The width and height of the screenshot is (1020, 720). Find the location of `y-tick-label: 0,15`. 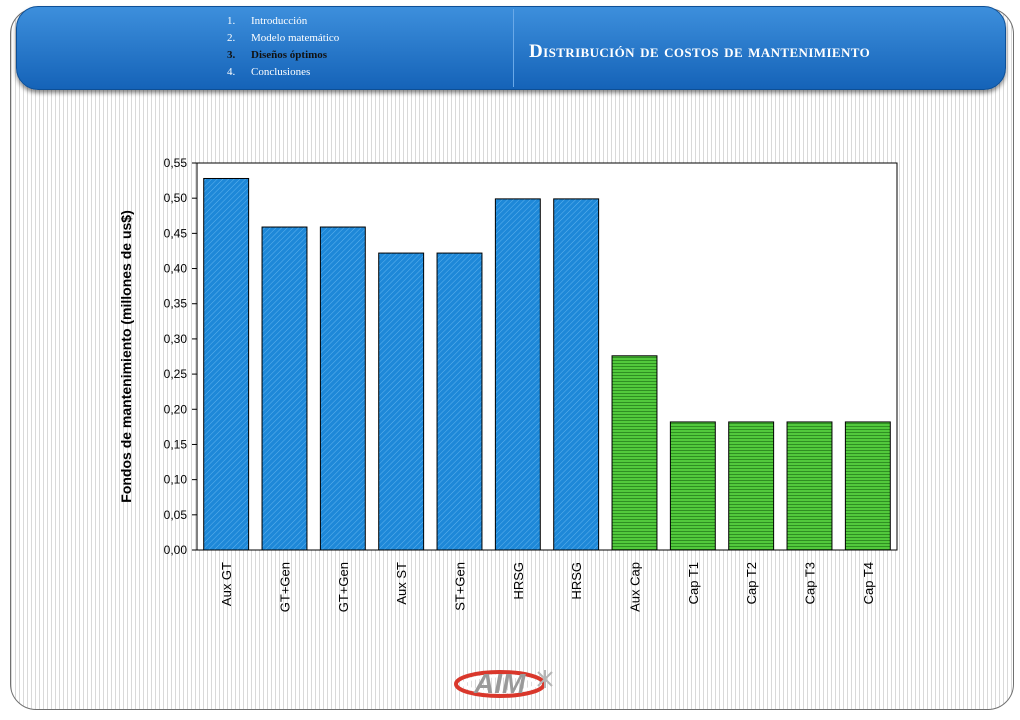

y-tick-label: 0,15 is located at coordinates (176, 444).